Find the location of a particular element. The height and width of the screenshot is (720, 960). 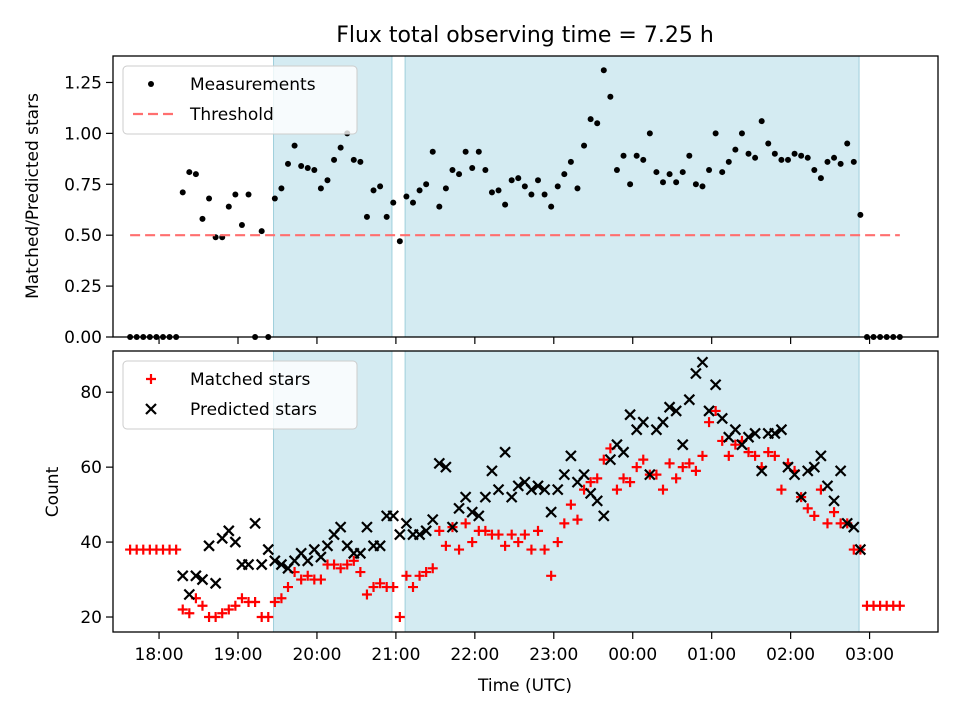

top-y-tick-label: 0.25 is located at coordinates (83, 287).